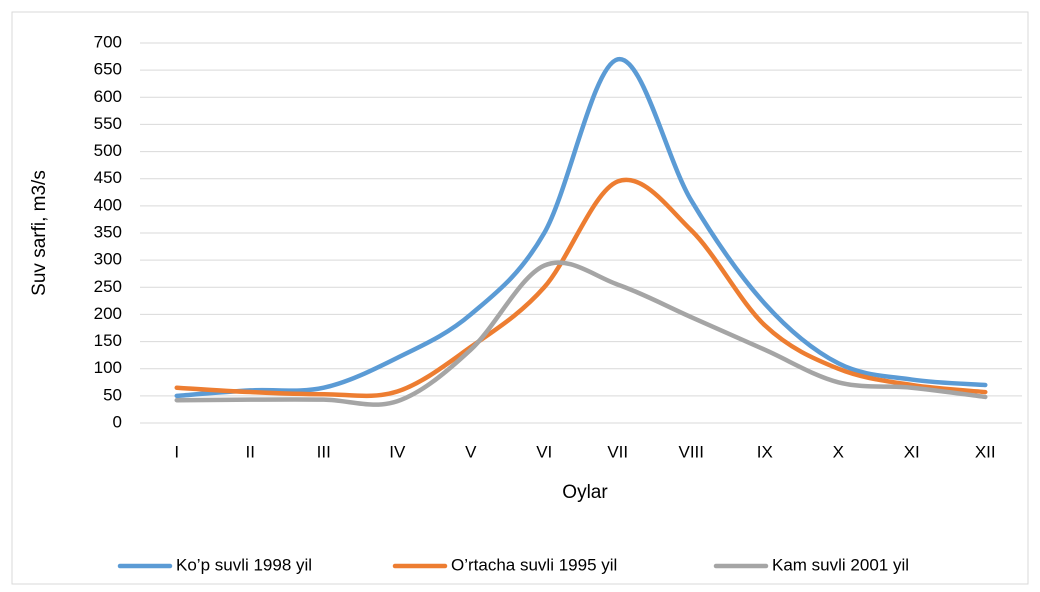 Image resolution: width=1040 pixels, height=592 pixels. What do you see at coordinates (250, 451) in the screenshot?
I see `x-tick-label: II` at bounding box center [250, 451].